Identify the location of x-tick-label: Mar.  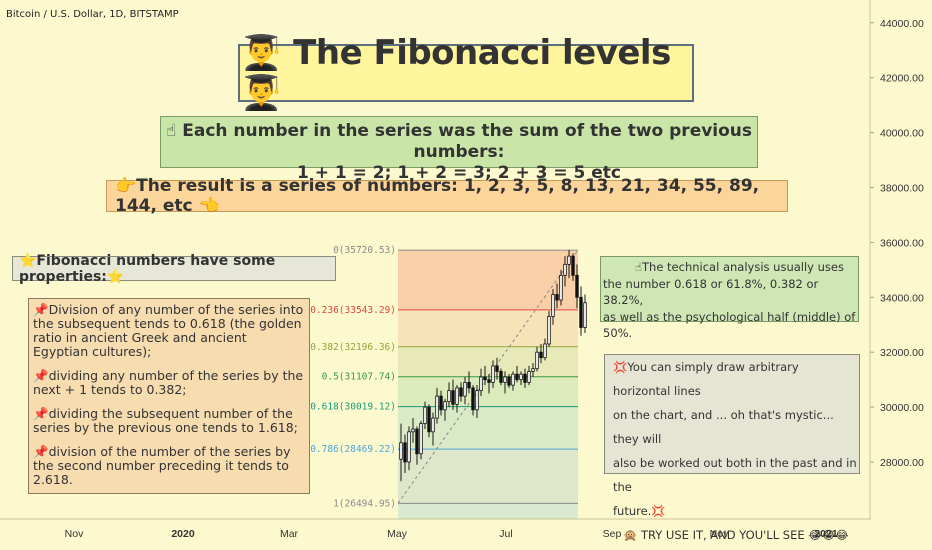
(289, 534).